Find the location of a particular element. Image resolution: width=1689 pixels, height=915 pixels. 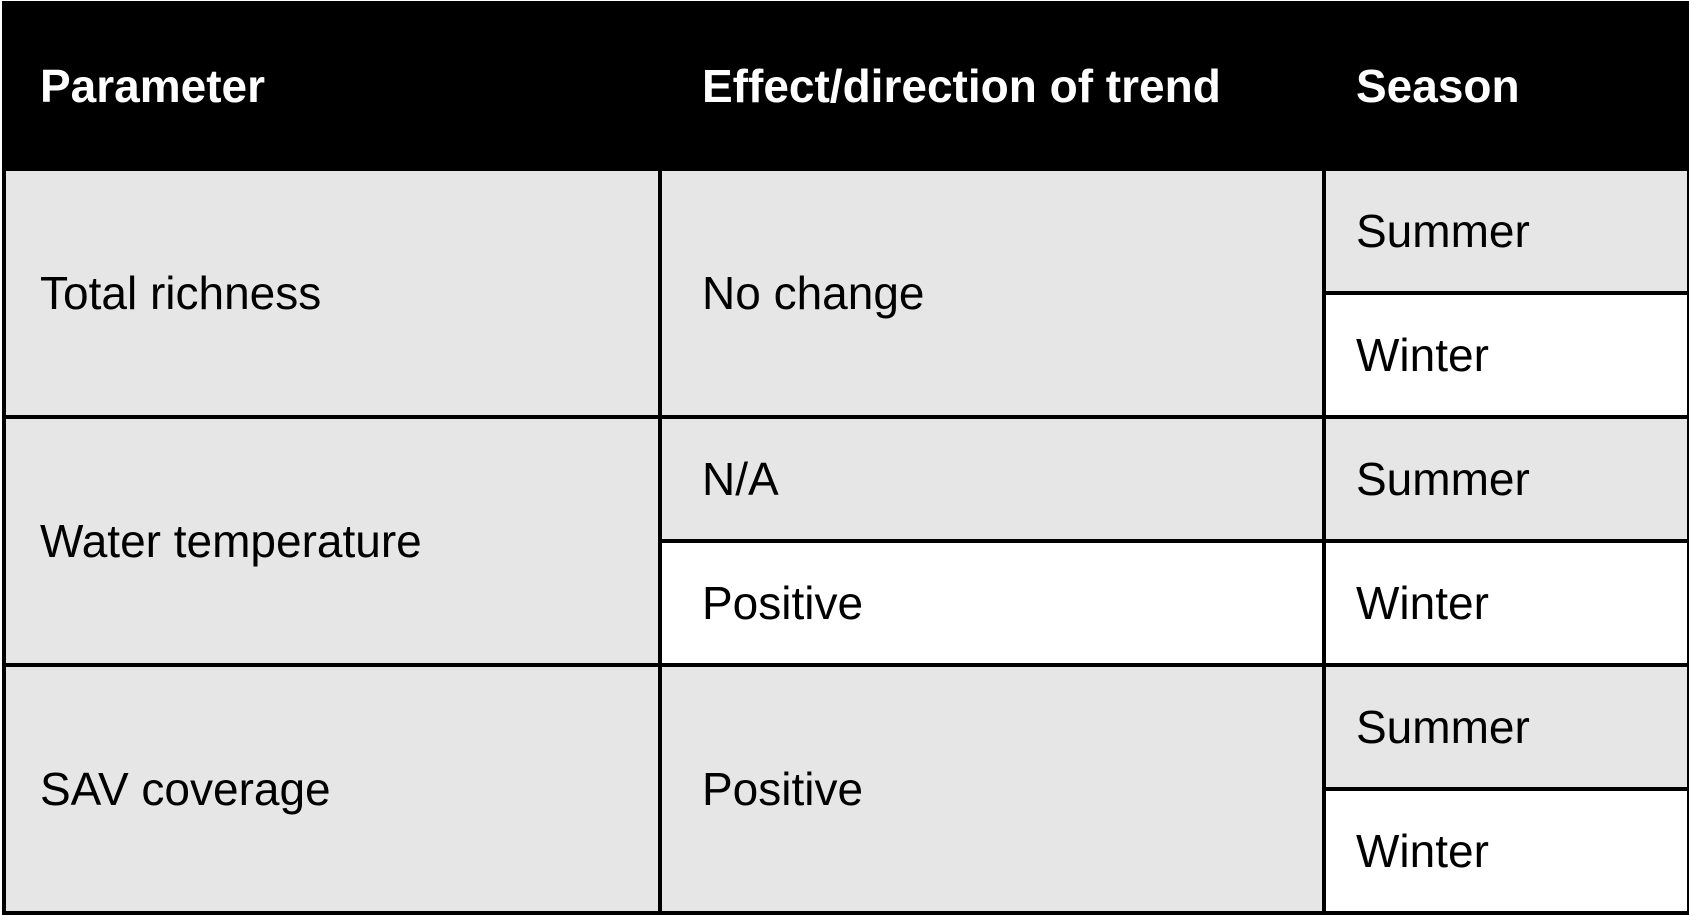

cell-season-water-temperature-winter: Winter is located at coordinates (1505, 603).